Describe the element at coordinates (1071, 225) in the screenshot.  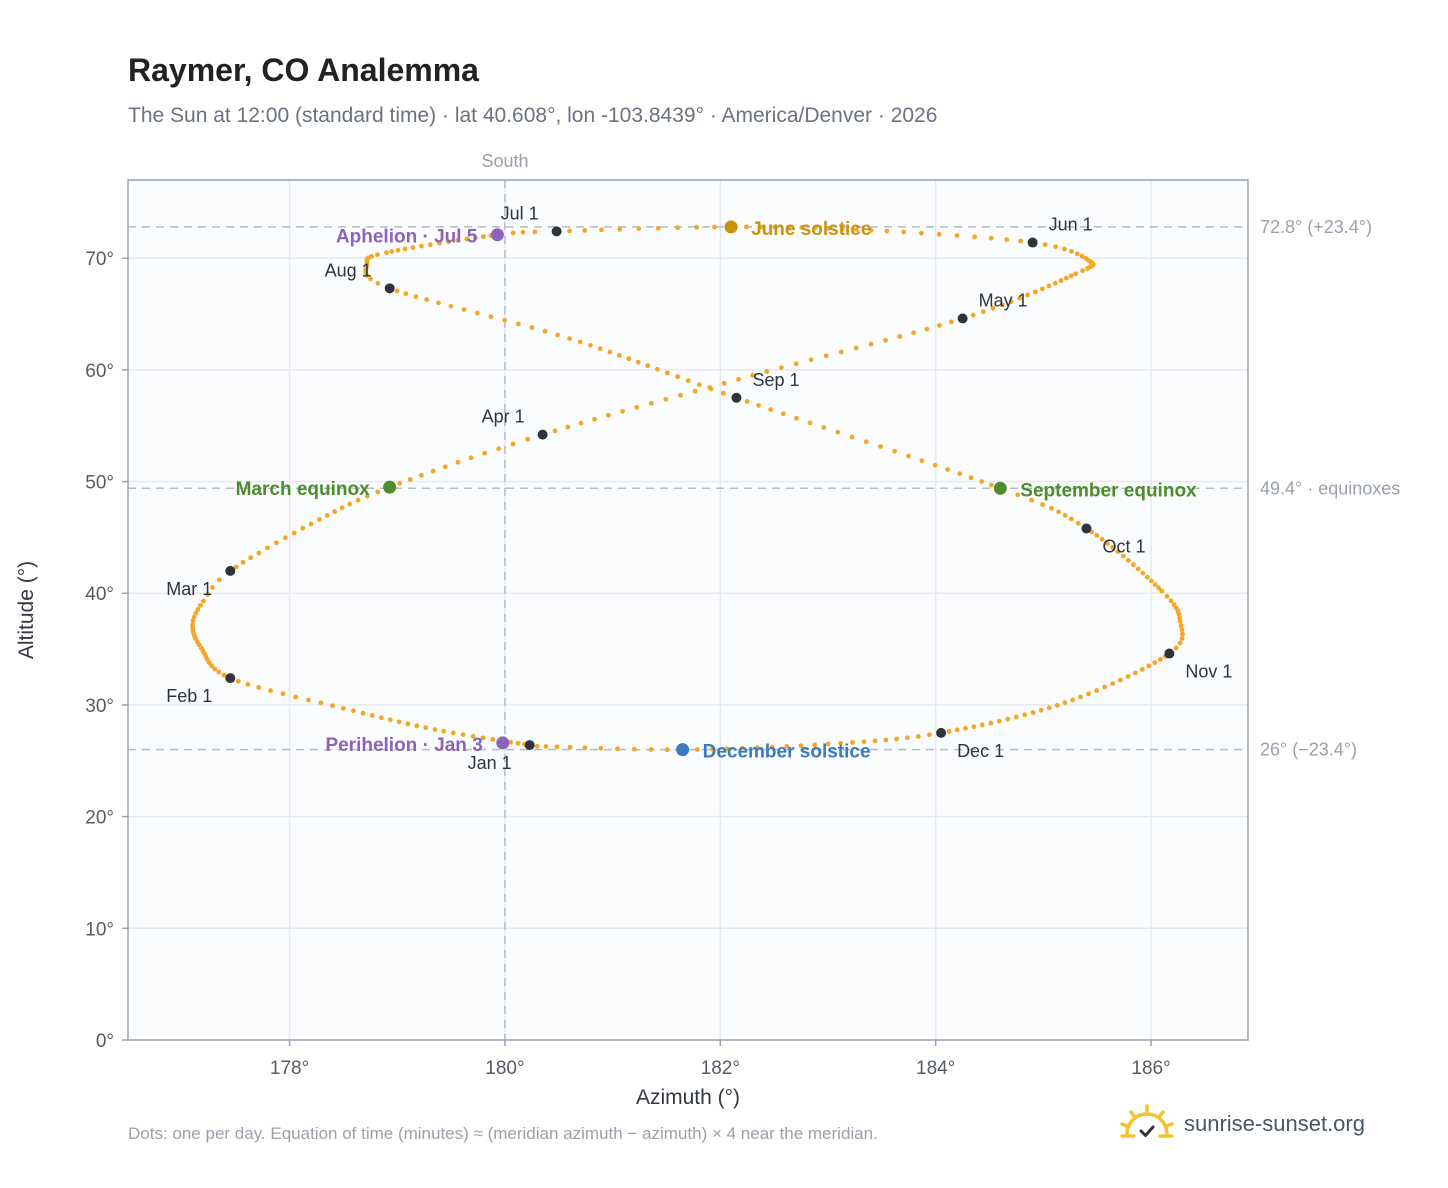
I see `month-marker-label: Jun 1` at that location.